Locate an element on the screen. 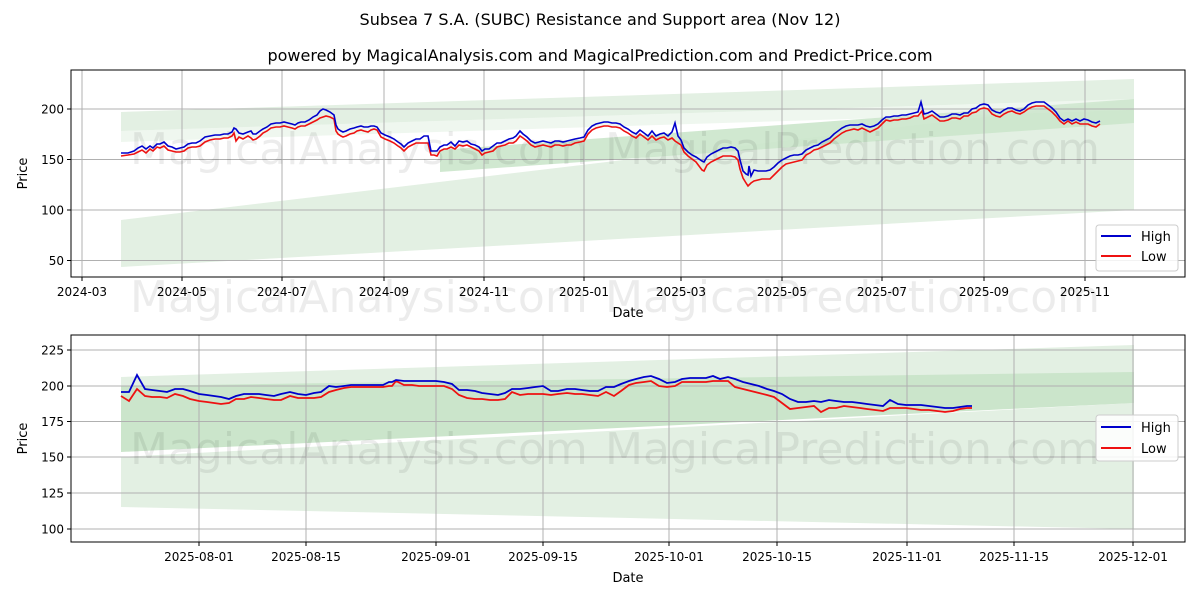 The image size is (1200, 600). bottom-xtick-7: 2025-11-15 is located at coordinates (1014, 557).